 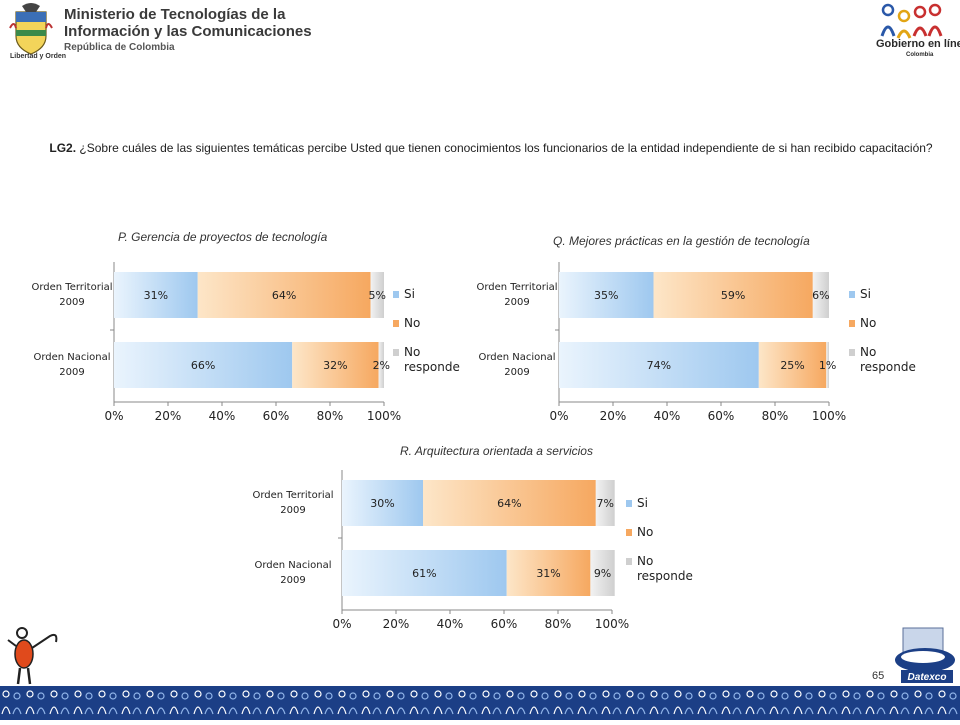 I want to click on ministry-name-line2: Información y las Comunicaciones, so click(x=188, y=31).